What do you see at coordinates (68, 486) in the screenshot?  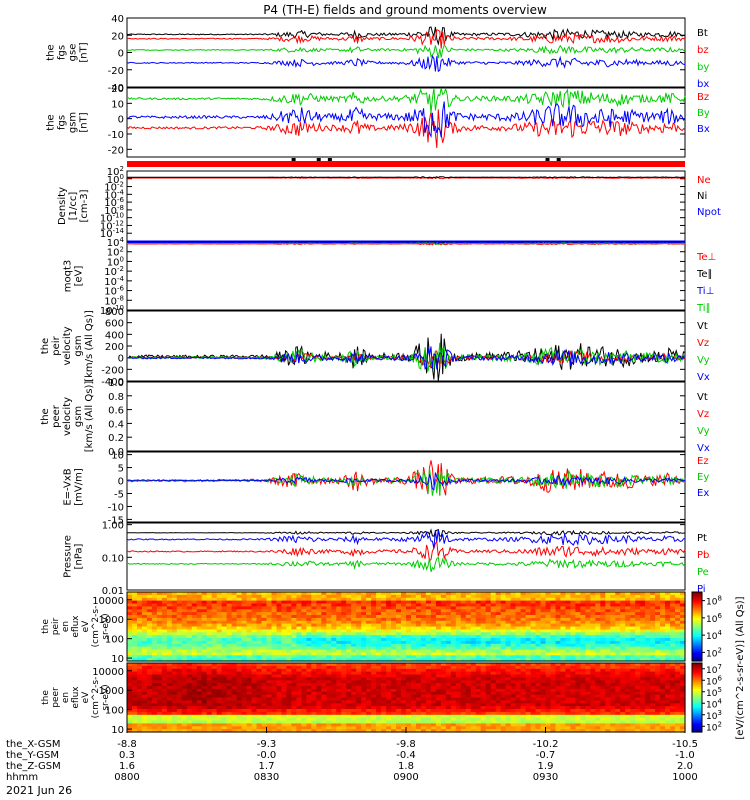 I see `y-axis-label: E=-VxB` at bounding box center [68, 486].